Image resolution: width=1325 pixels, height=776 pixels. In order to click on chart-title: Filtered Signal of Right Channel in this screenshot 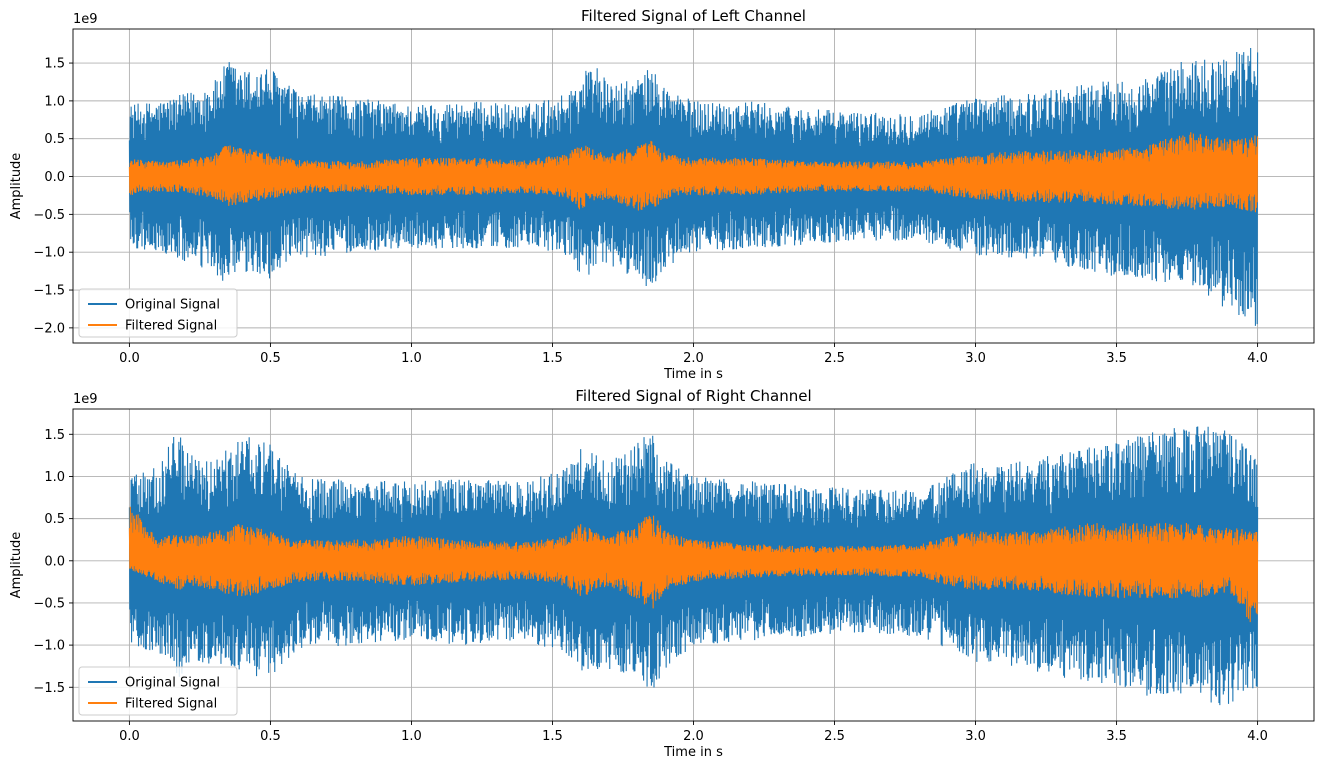, I will do `click(693, 396)`.